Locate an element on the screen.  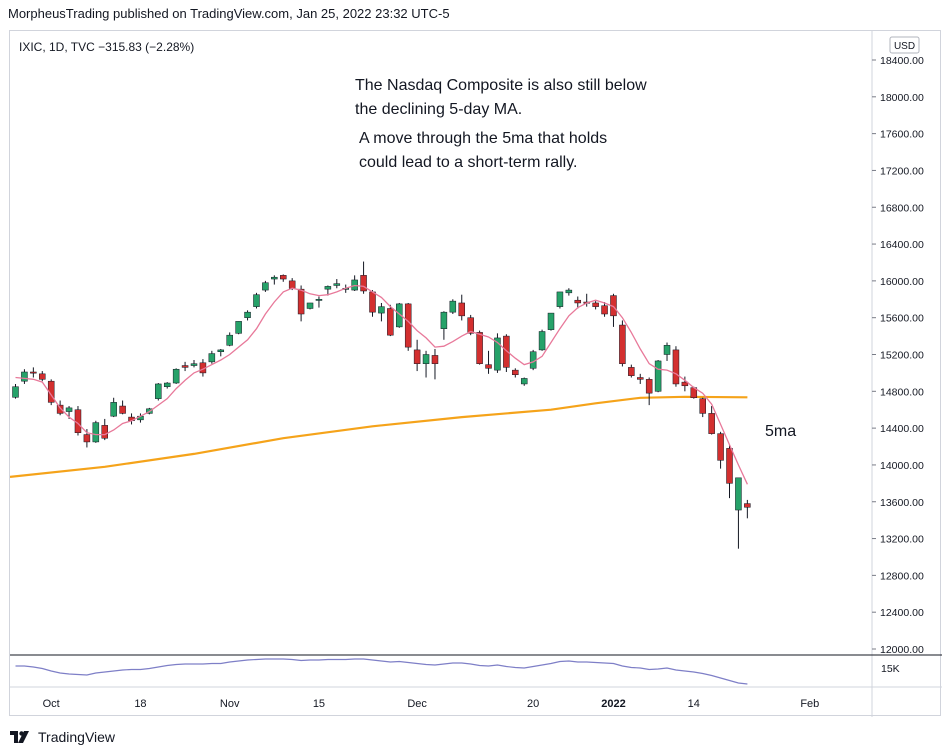
y-tick-label: 14400.00 is located at coordinates (902, 429).